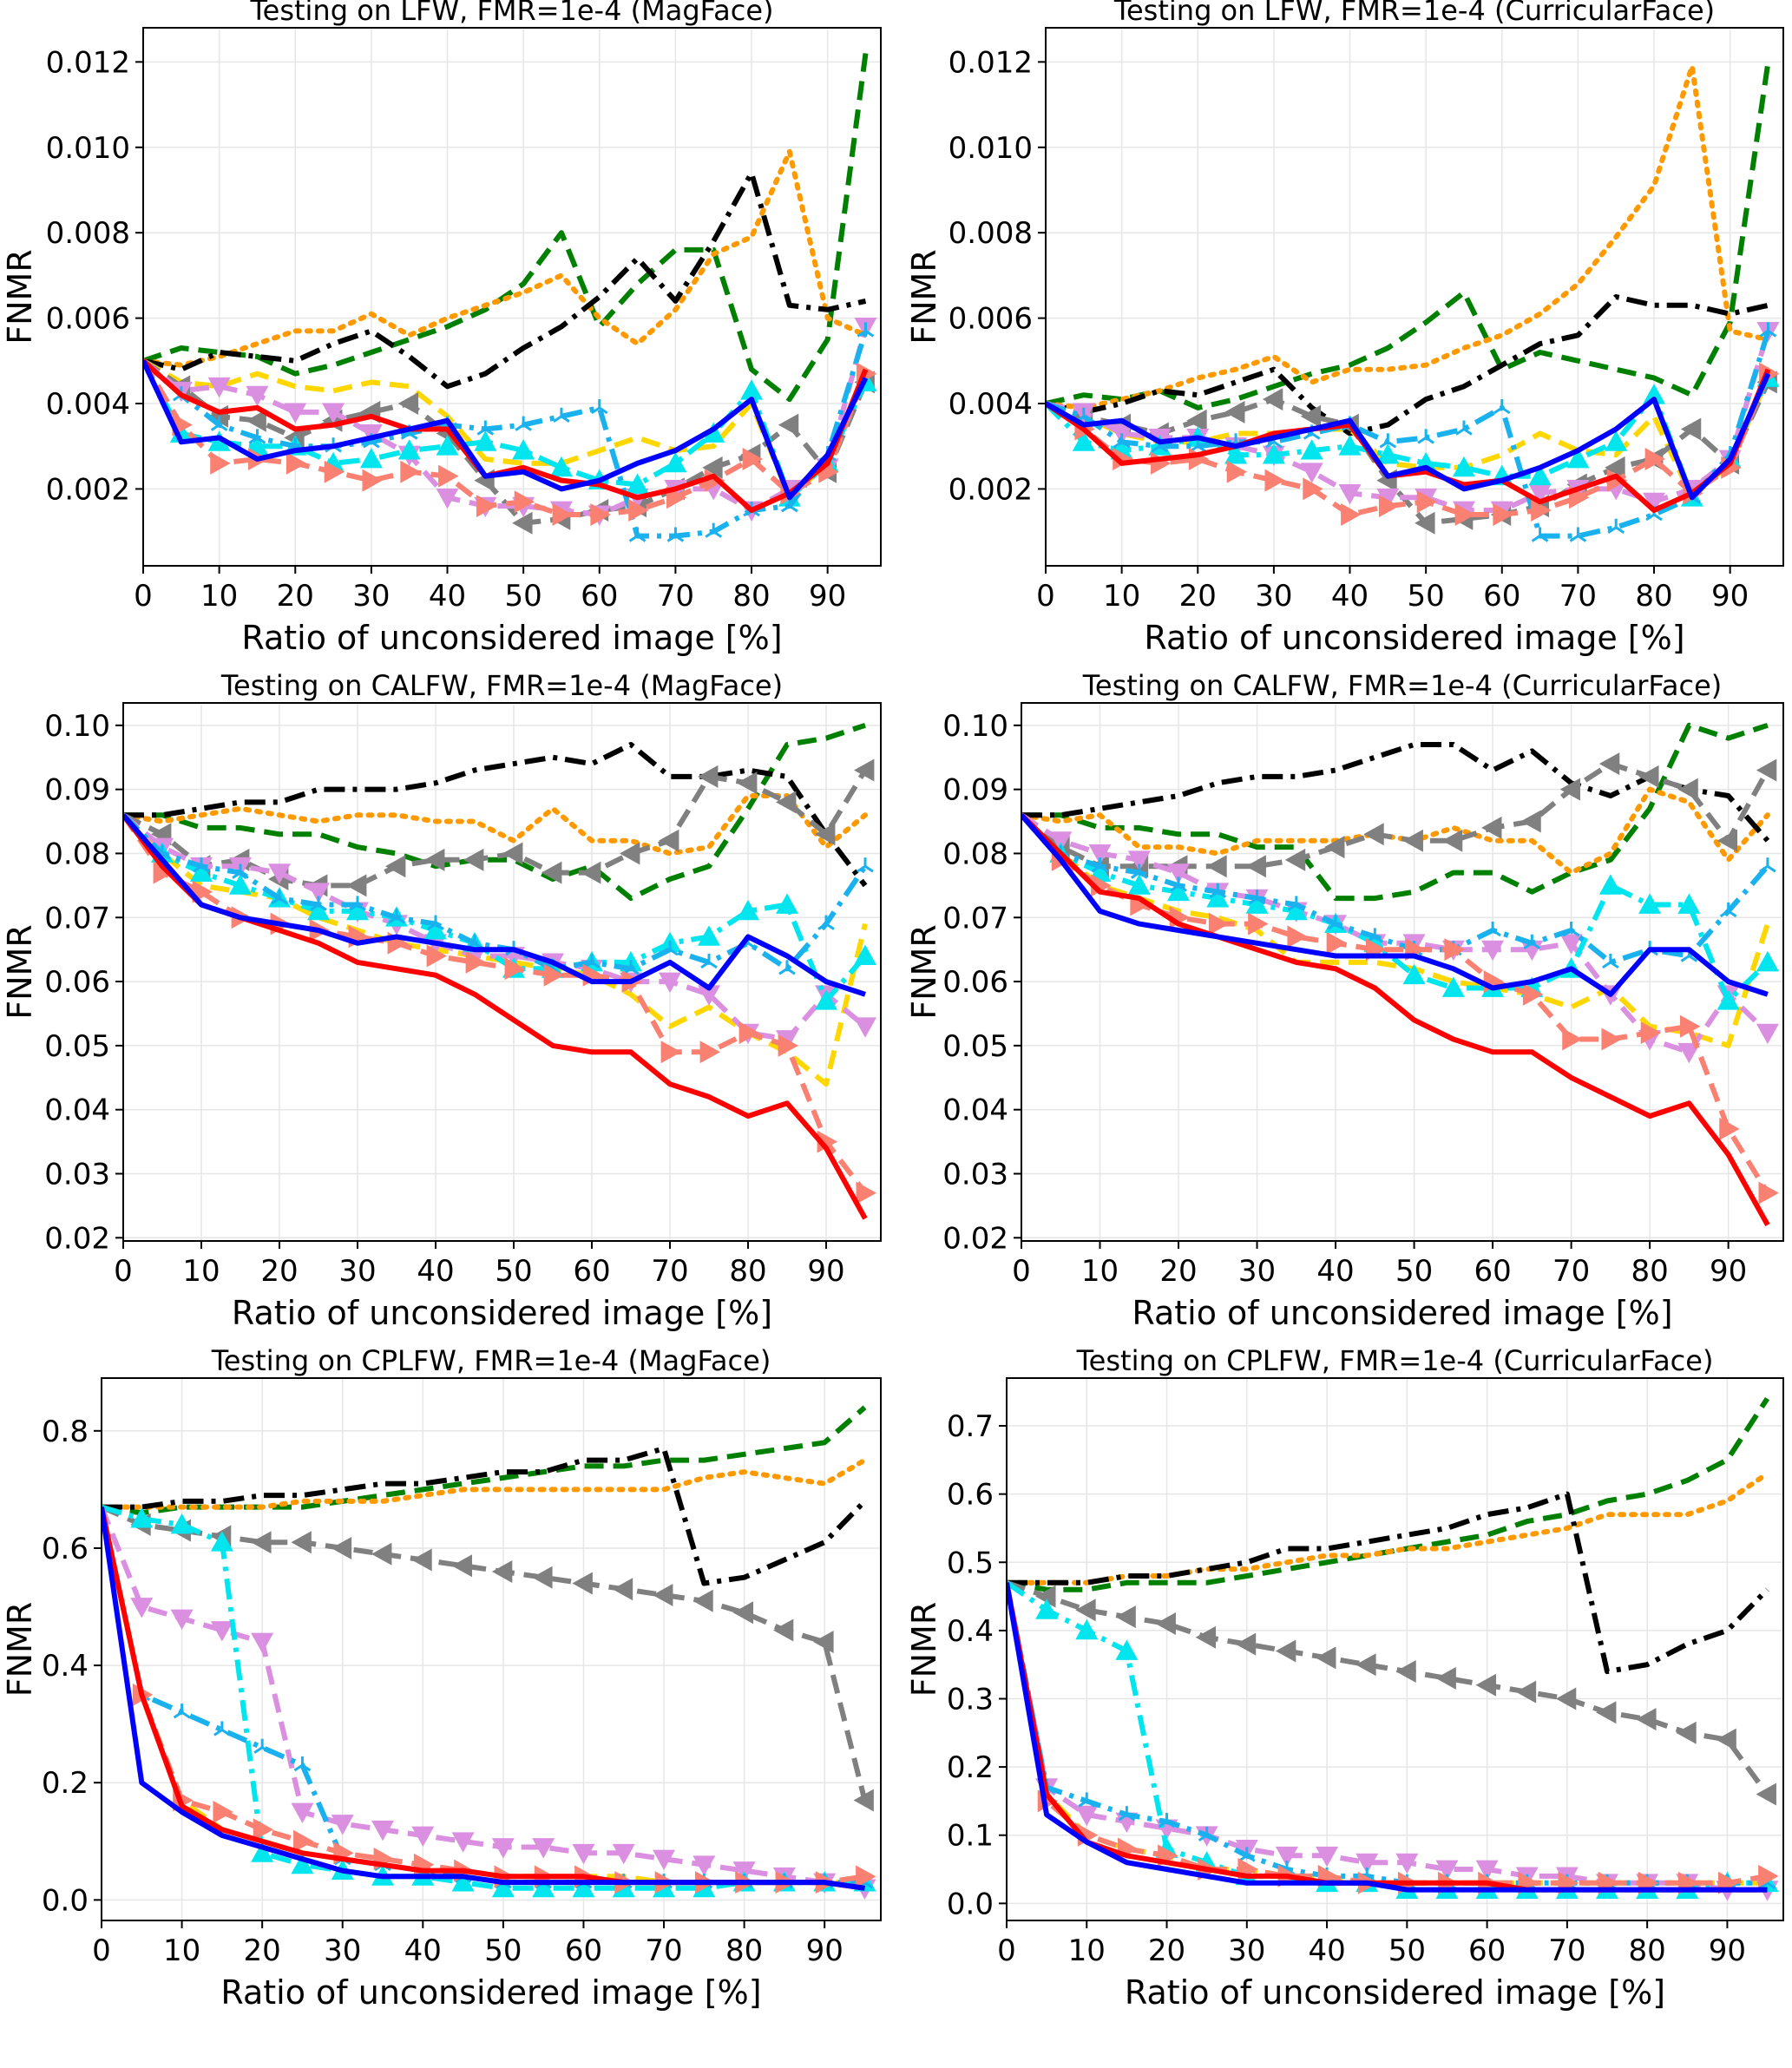 The height and width of the screenshot is (2068, 1792). Describe the element at coordinates (970, 1427) in the screenshot. I see `y-tick-label: 0.7` at that location.